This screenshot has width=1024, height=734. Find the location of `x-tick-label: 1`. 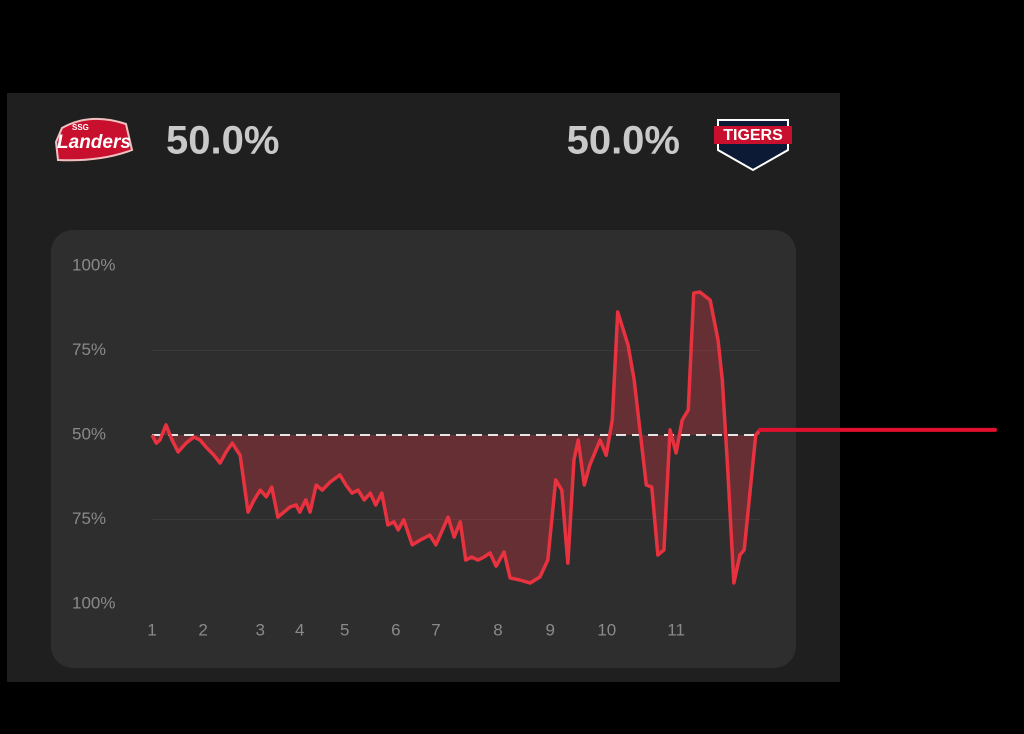

x-tick-label: 1 is located at coordinates (151, 629).